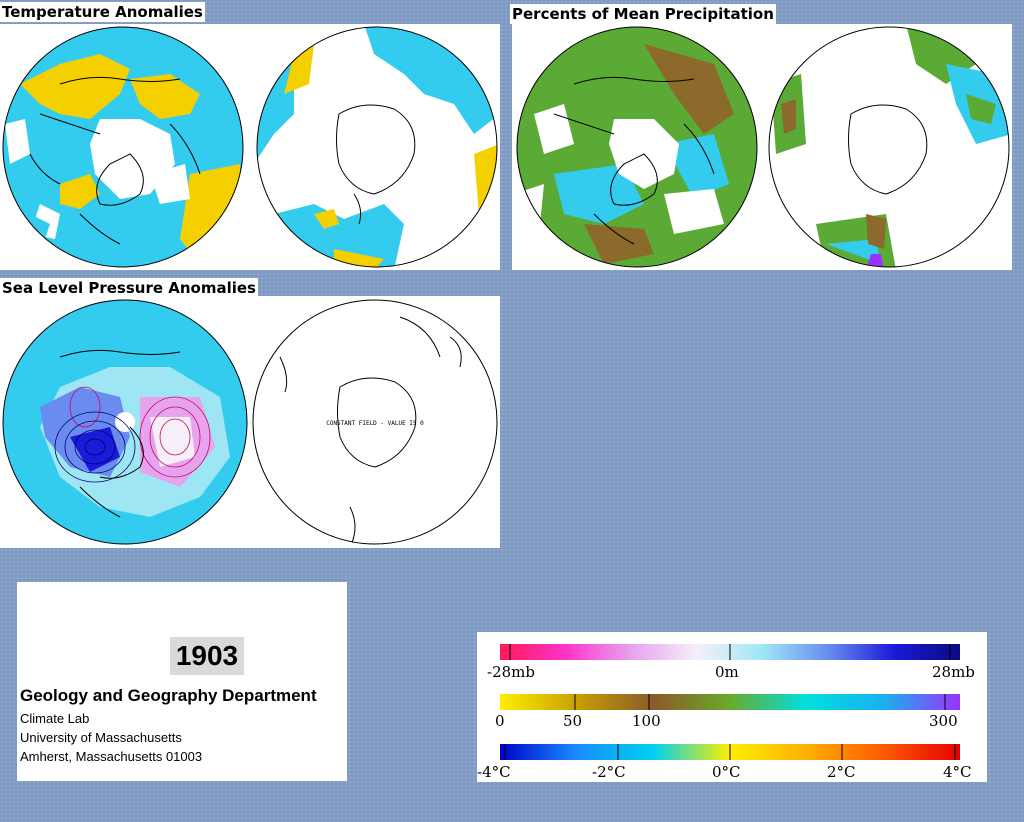 This screenshot has height=822, width=1024. Describe the element at coordinates (646, 721) in the screenshot. I see `precip-label-100: 100` at that location.